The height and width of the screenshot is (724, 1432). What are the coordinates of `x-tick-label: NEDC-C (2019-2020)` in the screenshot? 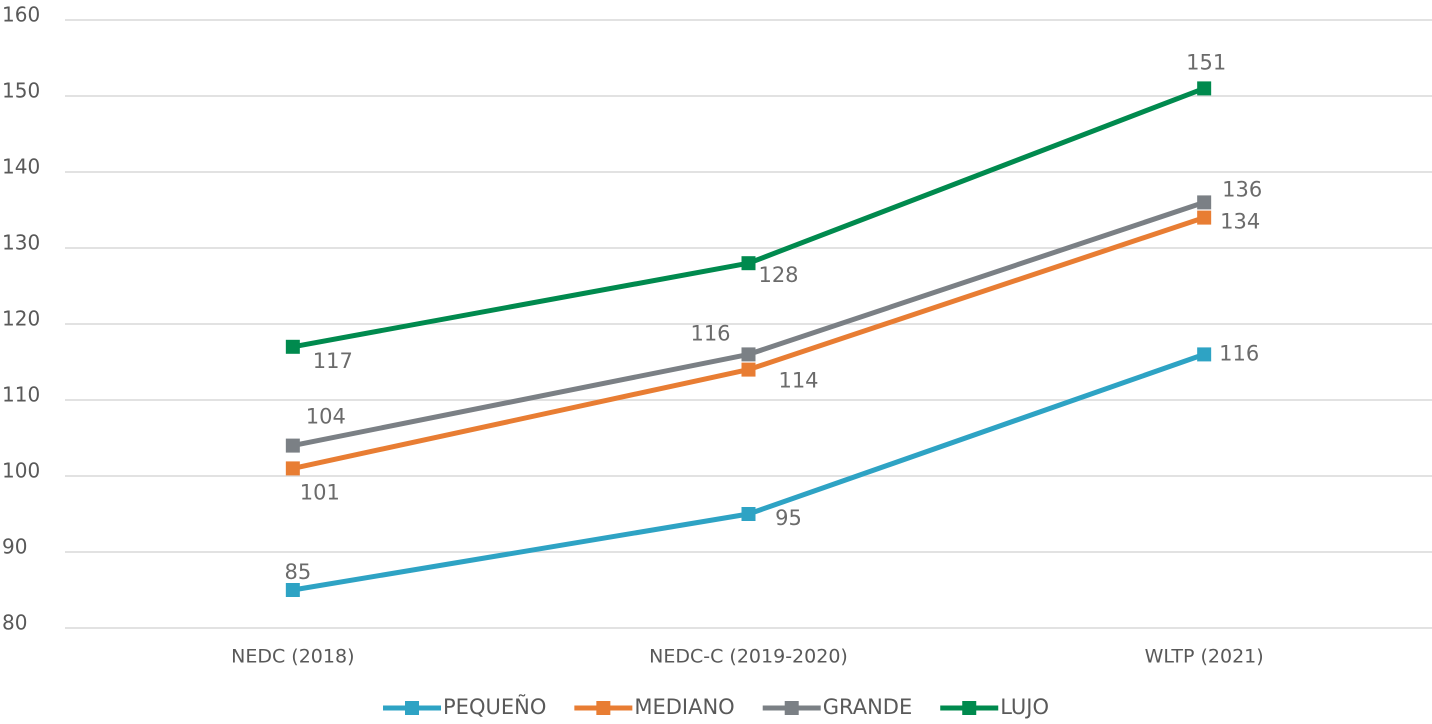 It's located at (748, 657).